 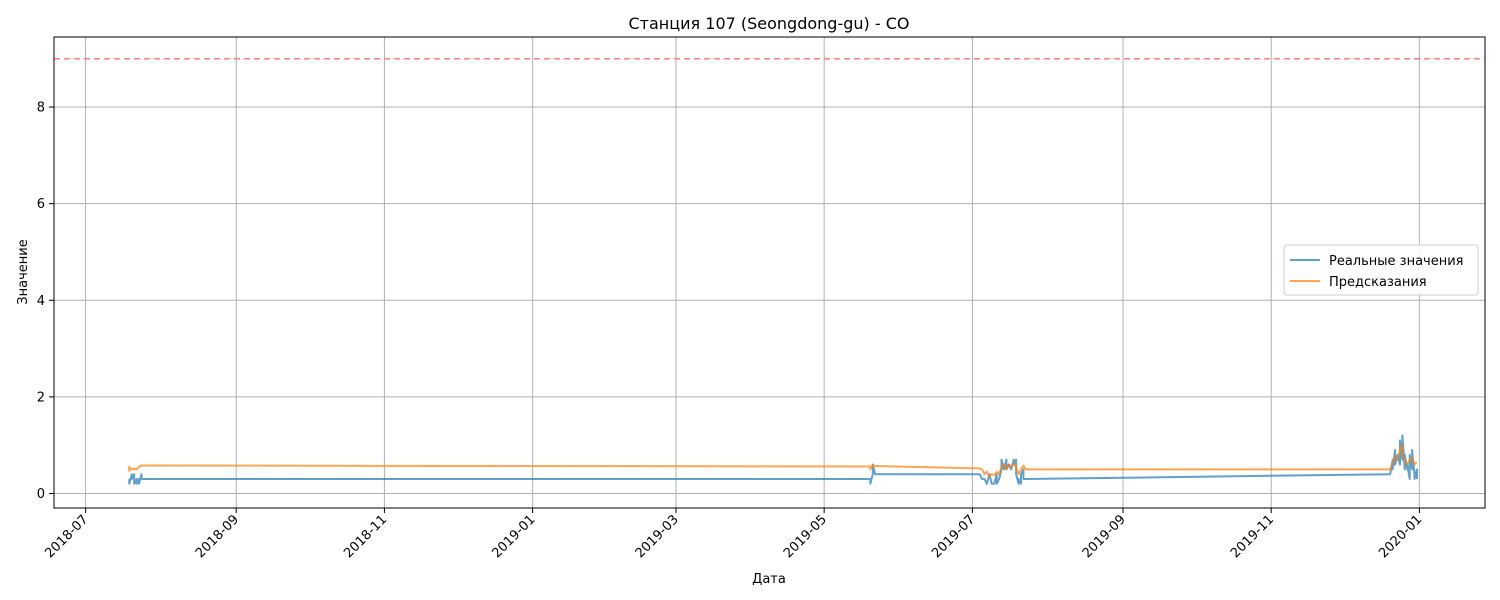 I want to click on y-tick-label: 8, so click(x=41, y=108).